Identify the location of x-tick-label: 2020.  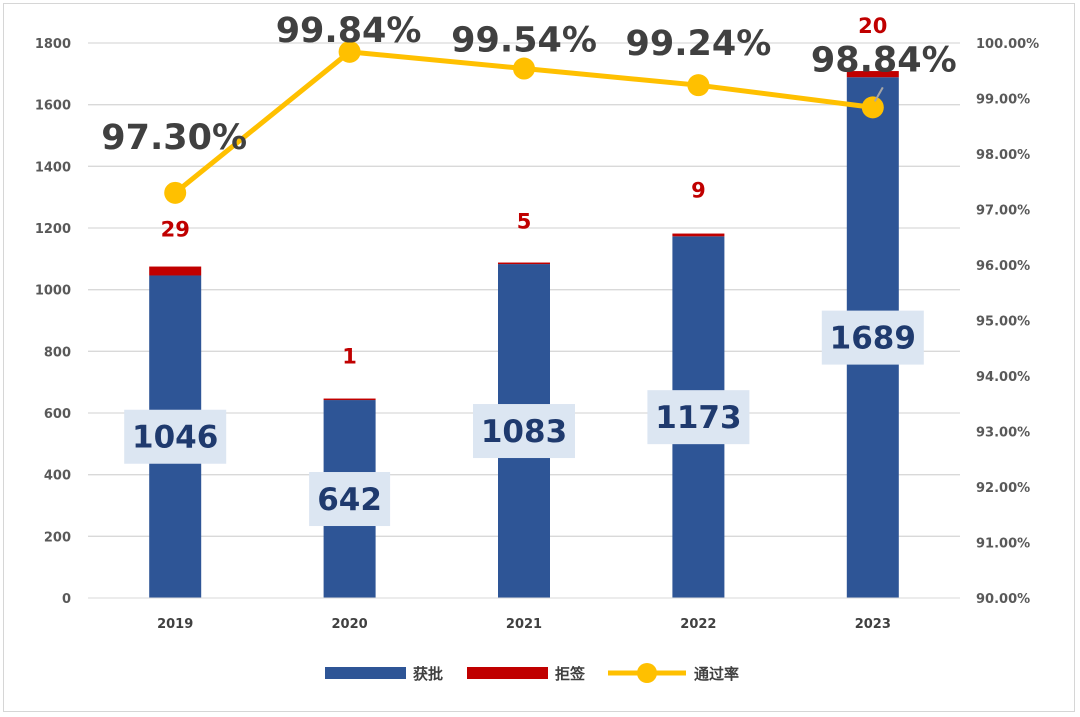
(350, 624).